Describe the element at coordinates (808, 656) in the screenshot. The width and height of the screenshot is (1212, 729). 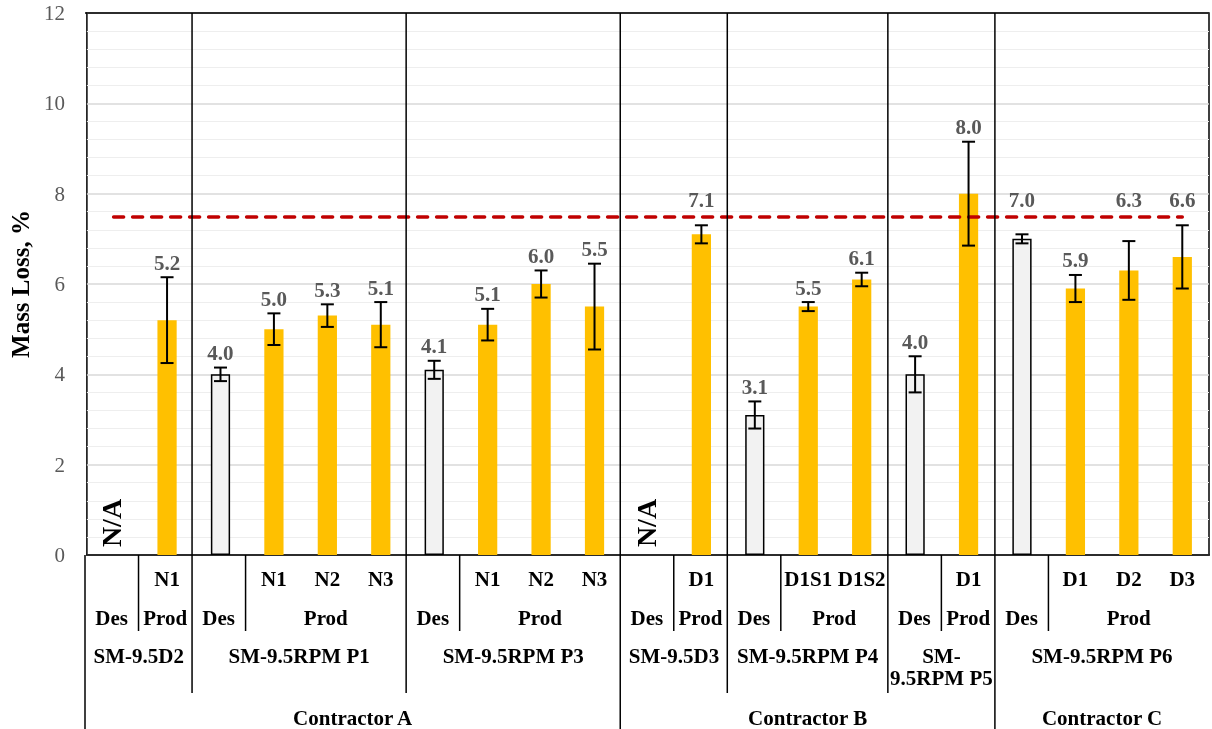
I see `text: SM-9.5RPM P4` at that location.